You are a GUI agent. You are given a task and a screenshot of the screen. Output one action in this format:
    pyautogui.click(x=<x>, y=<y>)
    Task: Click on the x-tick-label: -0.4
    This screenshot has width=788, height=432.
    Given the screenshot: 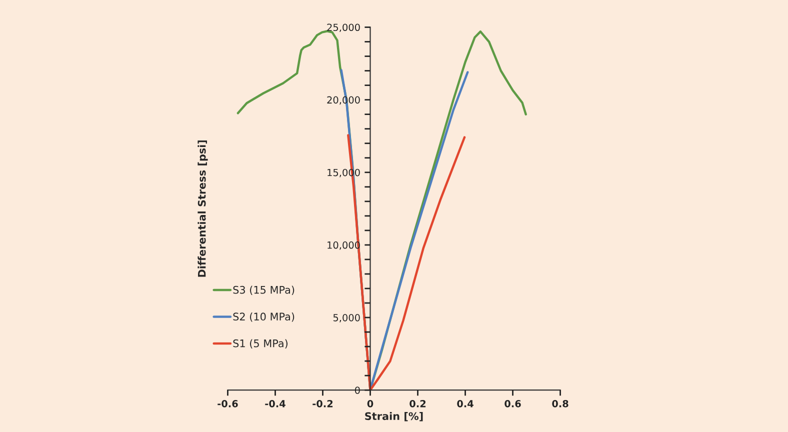 What is the action you would take?
    pyautogui.click(x=275, y=404)
    